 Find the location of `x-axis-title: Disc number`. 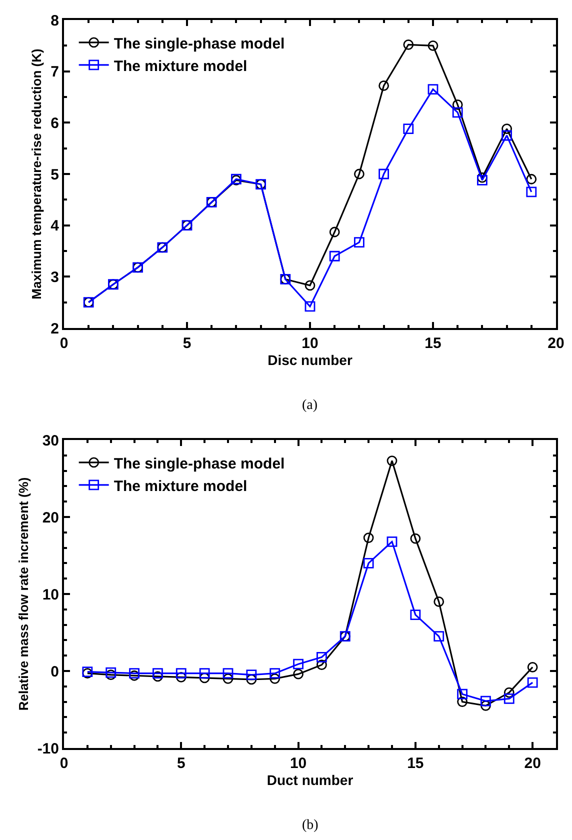

x-axis-title: Disc number is located at coordinates (310, 360).